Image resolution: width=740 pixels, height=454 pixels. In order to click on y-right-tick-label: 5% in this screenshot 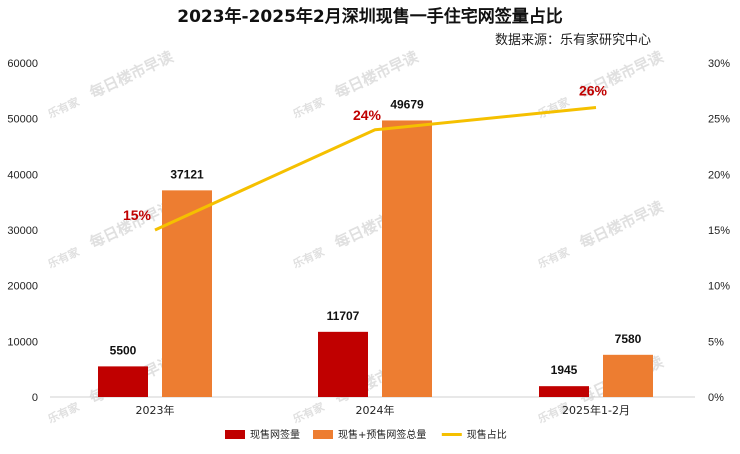, I will do `click(716, 342)`.